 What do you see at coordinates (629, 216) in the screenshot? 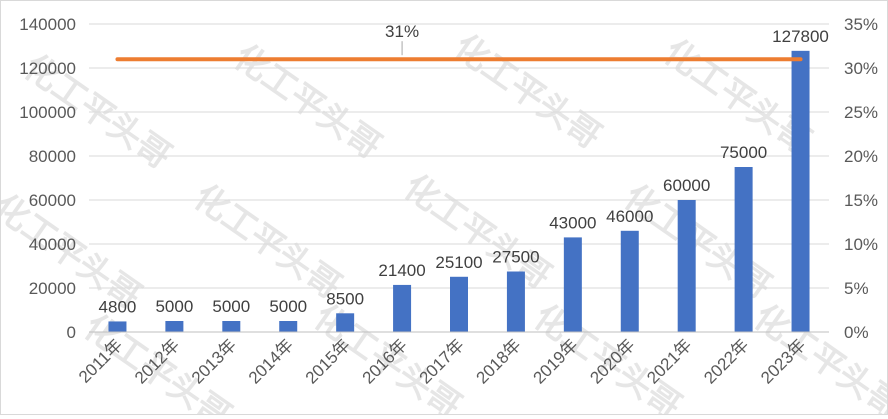
I see `bar-data-label: 46000` at bounding box center [629, 216].